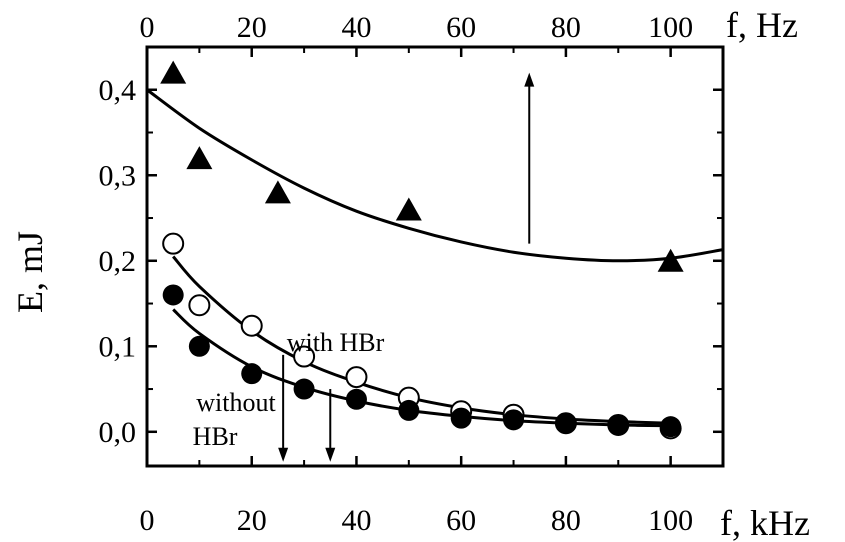 The width and height of the screenshot is (845, 542). Describe the element at coordinates (118, 175) in the screenshot. I see `y-tick-label: 0,3` at that location.